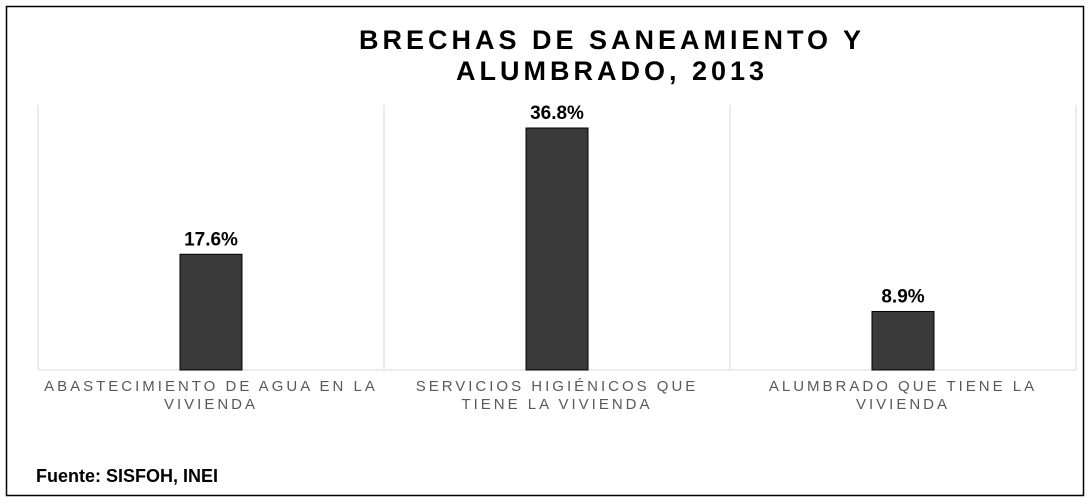  Describe the element at coordinates (612, 71) in the screenshot. I see `chart-title: ALUMBRADO, 2013` at that location.